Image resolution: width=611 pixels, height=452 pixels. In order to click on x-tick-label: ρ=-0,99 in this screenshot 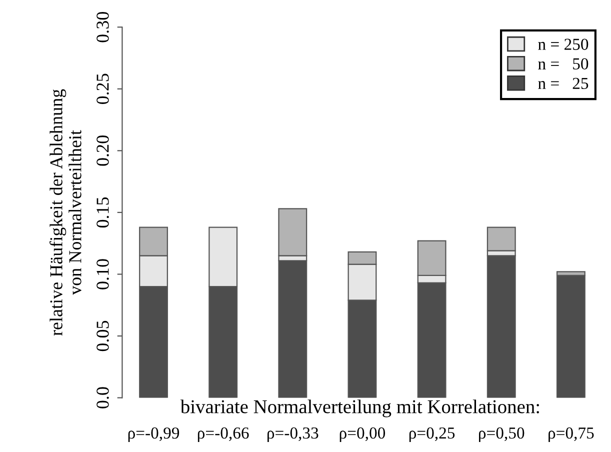, I will do `click(154, 434)`.